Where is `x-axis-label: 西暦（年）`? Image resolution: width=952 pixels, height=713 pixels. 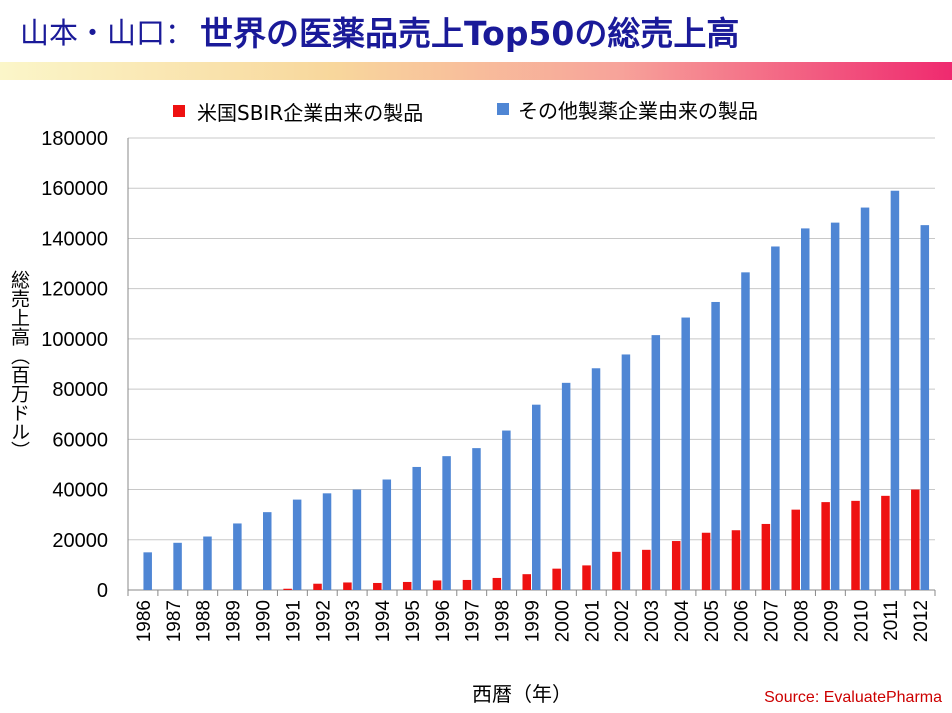 x-axis-label: 西暦（年） is located at coordinates (522, 694).